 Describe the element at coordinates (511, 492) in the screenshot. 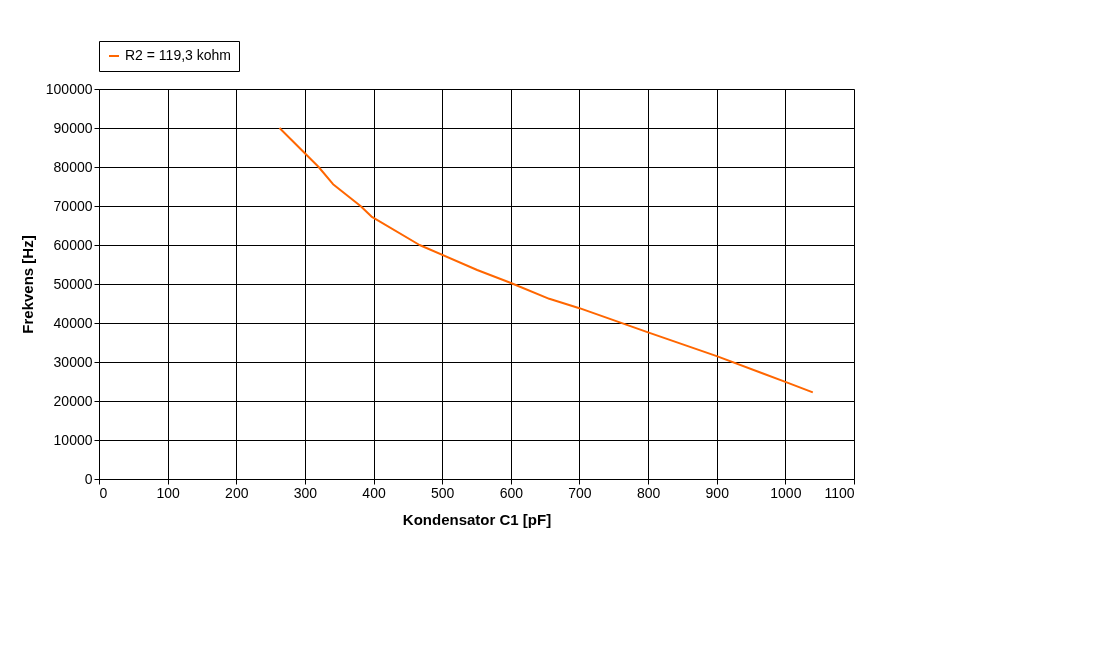

I see `x-tick-label: 600` at that location.